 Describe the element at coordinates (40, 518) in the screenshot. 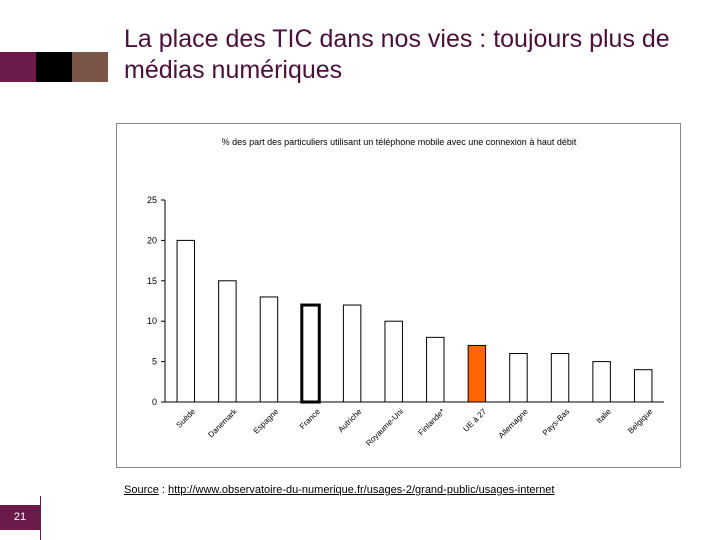

I see `footer-divider` at that location.